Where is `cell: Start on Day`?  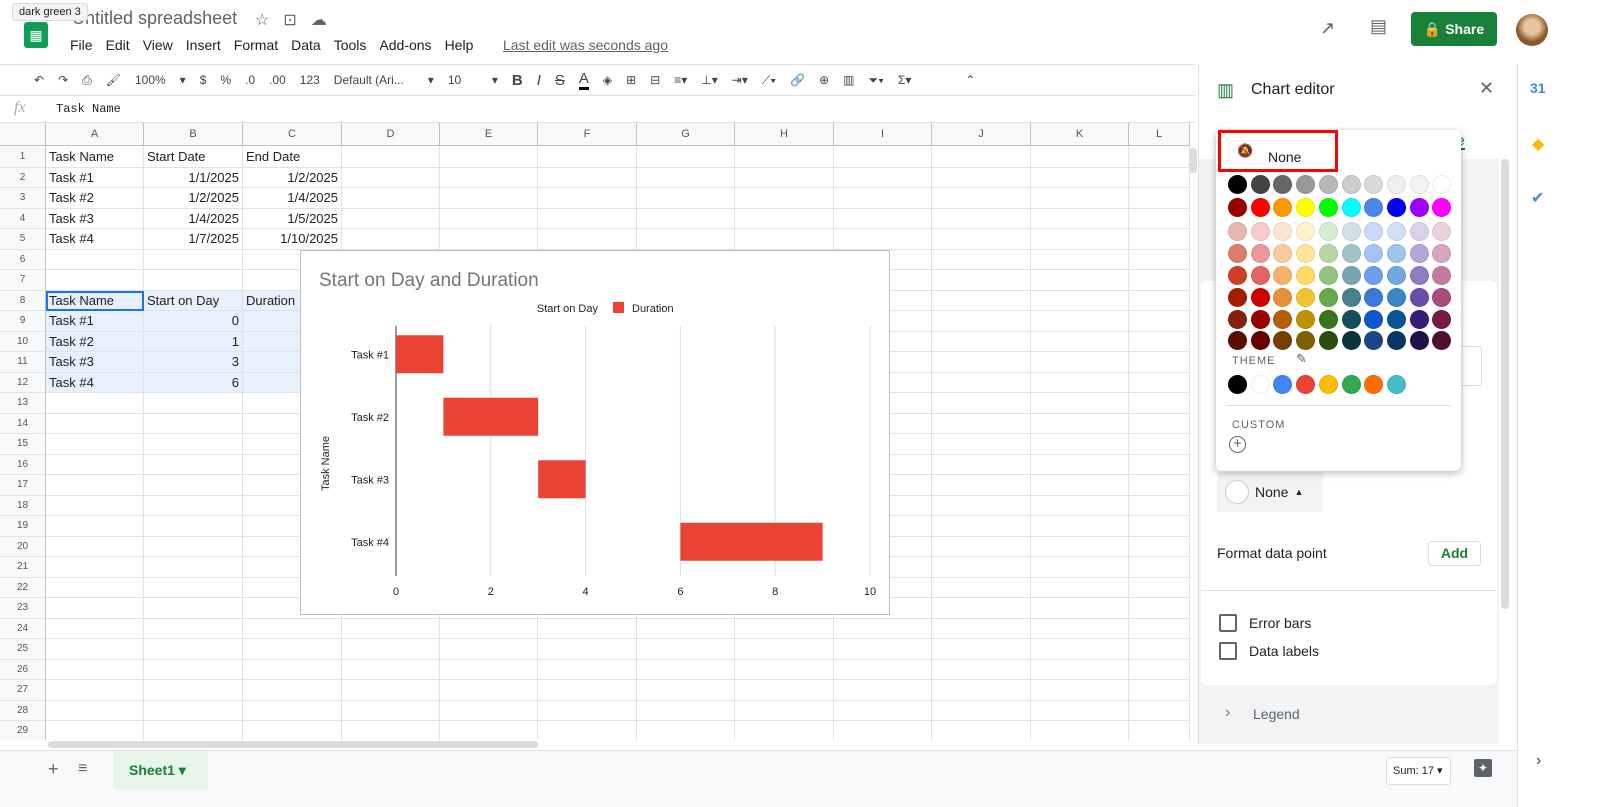 cell: Start on Day is located at coordinates (193, 300).